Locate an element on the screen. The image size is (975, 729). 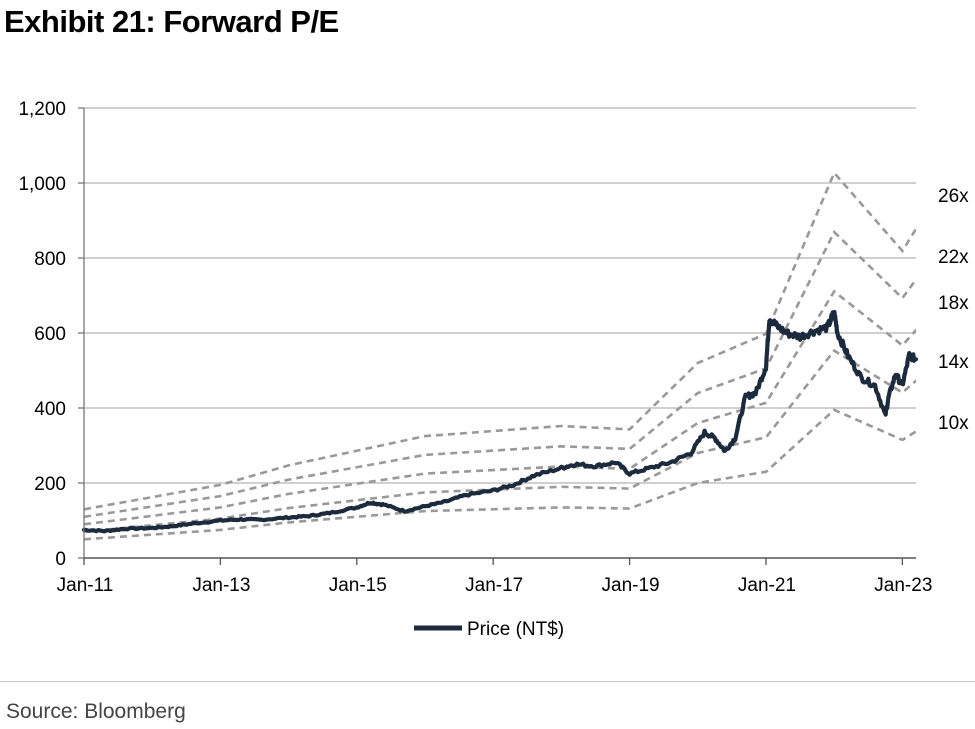
x-tick-label-0: Jan-11 is located at coordinates (85, 585).